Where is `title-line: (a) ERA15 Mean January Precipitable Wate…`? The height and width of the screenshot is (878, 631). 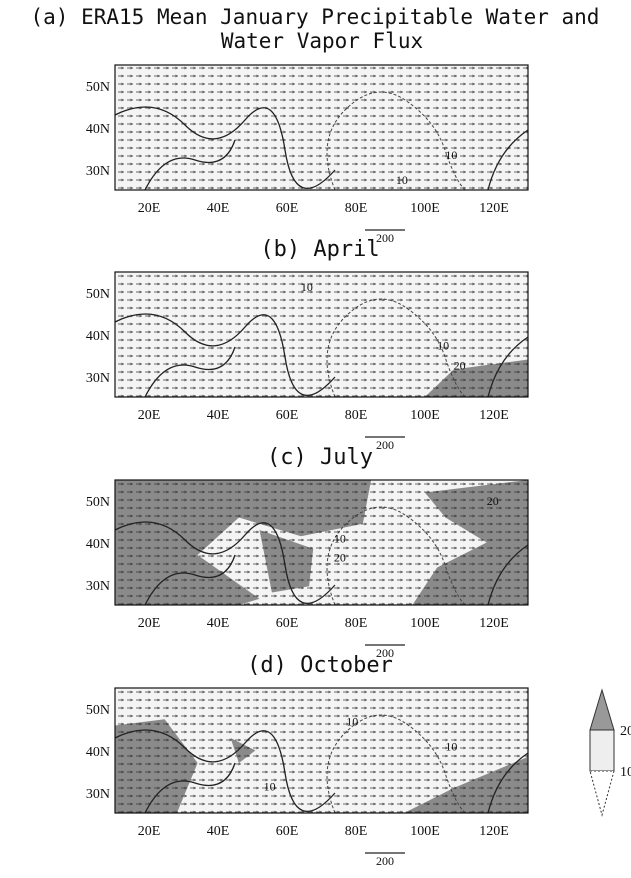 title-line: (a) ERA15 Mean January Precipitable Wate… is located at coordinates (315, 17).